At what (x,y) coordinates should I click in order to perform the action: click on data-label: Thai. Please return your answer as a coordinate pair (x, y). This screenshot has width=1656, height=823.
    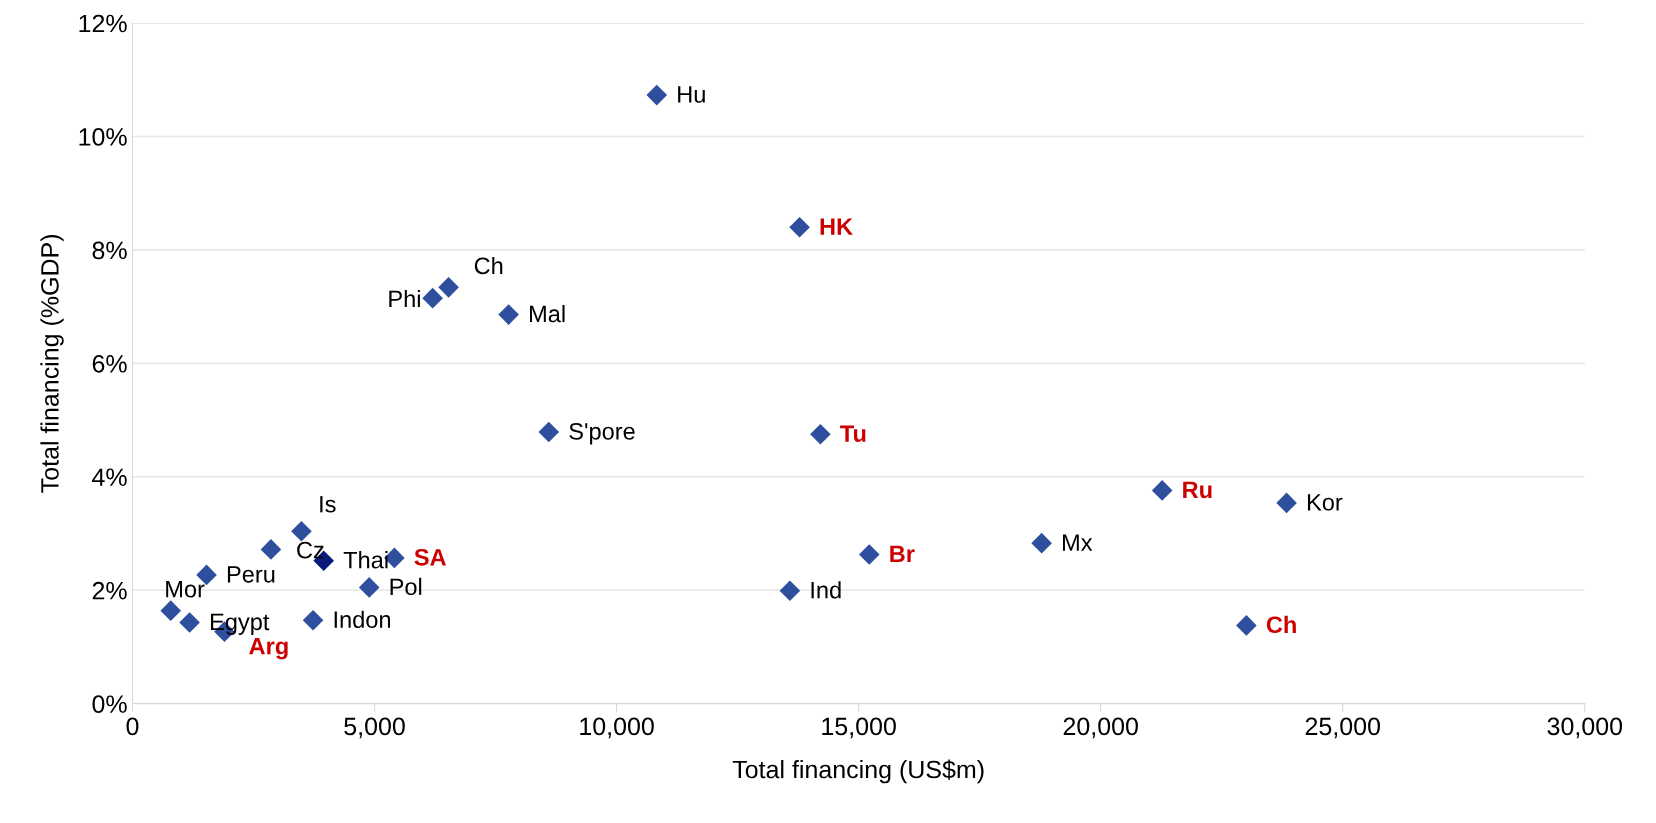
    Looking at the image, I should click on (365, 560).